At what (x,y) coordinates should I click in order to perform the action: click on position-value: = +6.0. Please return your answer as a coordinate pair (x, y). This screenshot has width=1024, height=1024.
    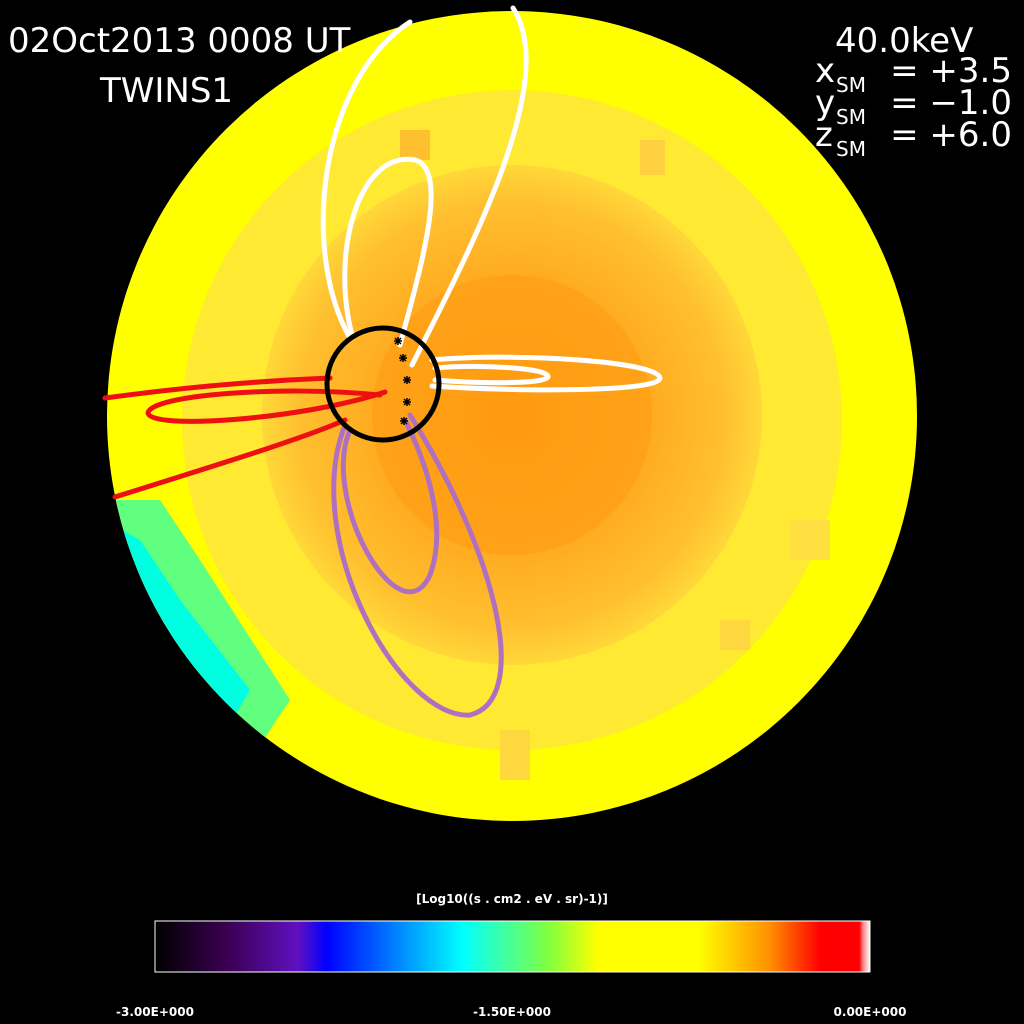
    Looking at the image, I should click on (951, 135).